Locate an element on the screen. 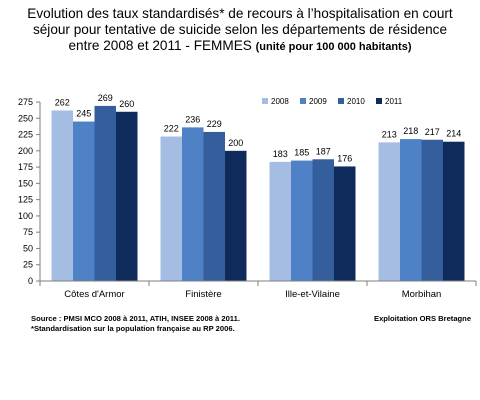 The width and height of the screenshot is (480, 400). data-label: 183 is located at coordinates (280, 154).